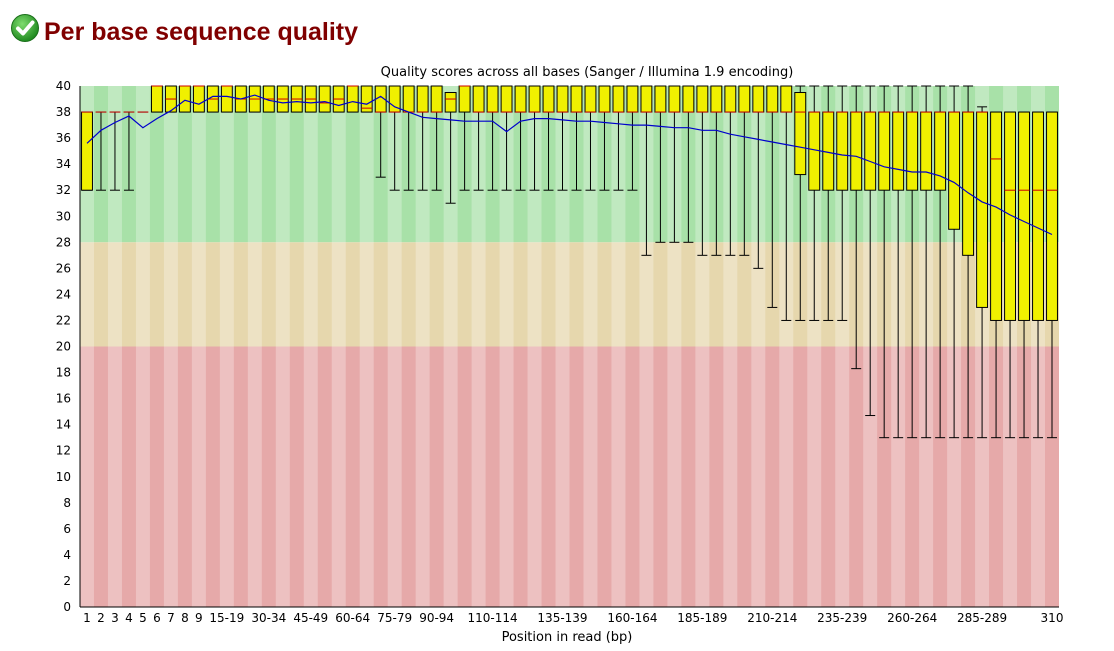  Describe the element at coordinates (63, 477) in the screenshot. I see `y-tick-label: 10` at that location.